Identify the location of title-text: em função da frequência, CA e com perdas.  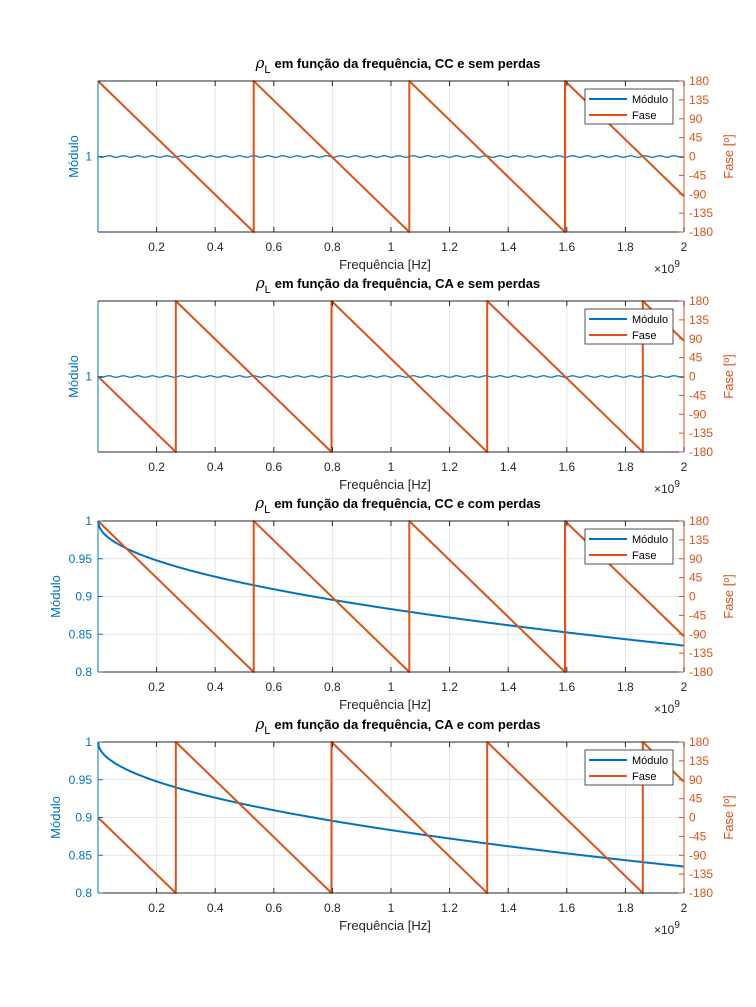
(407, 724).